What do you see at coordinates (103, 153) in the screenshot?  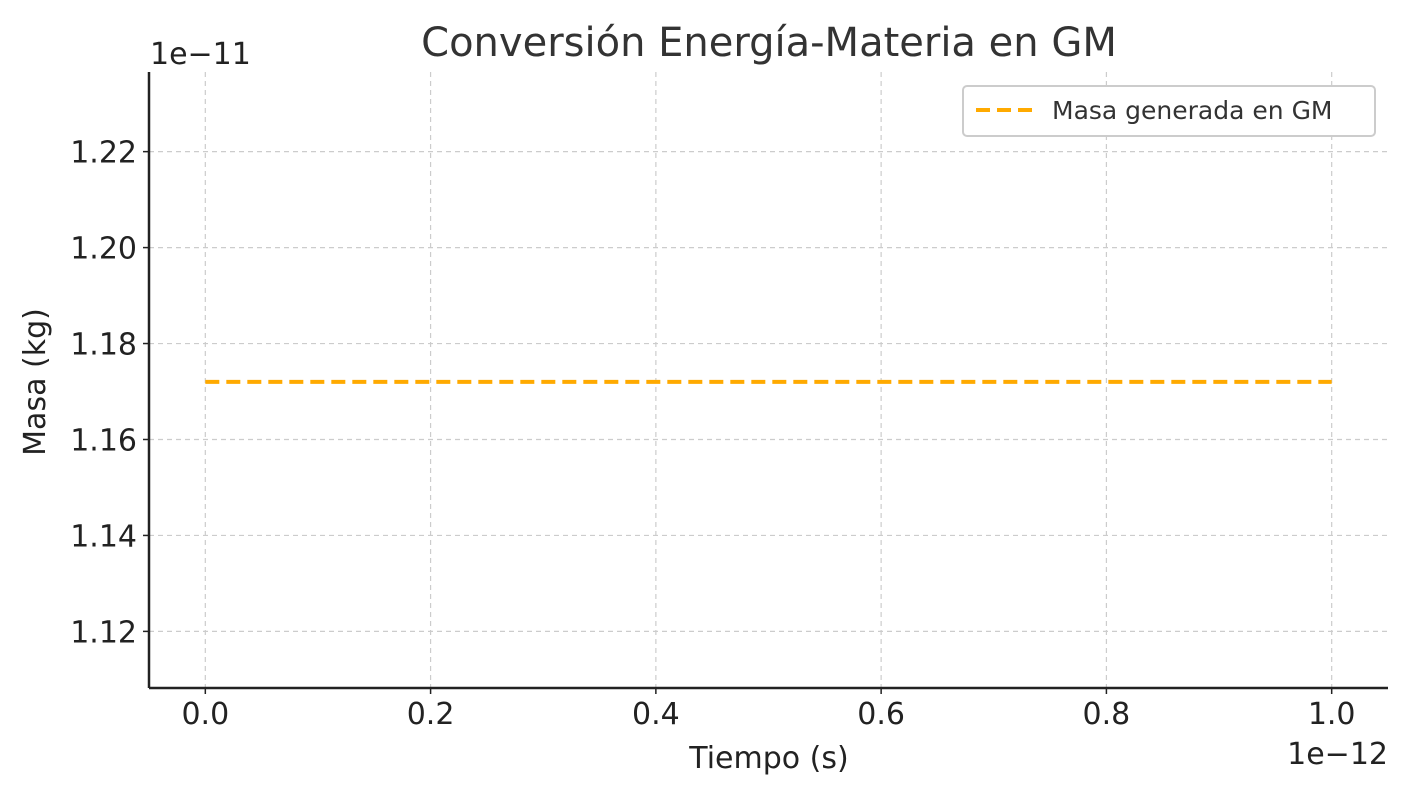 I see `y-tick-label: 1.22` at bounding box center [103, 153].